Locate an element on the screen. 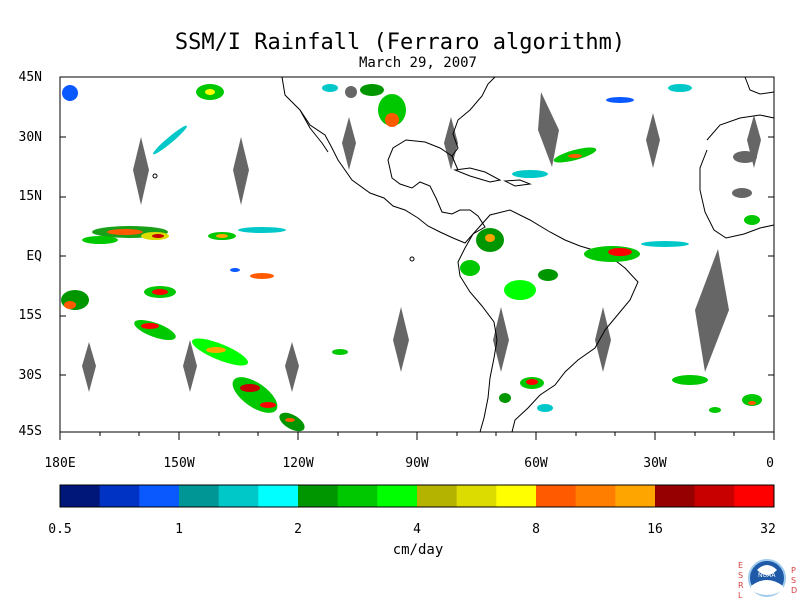 The width and height of the screenshot is (800, 600). logo-letter: L is located at coordinates (740, 595).